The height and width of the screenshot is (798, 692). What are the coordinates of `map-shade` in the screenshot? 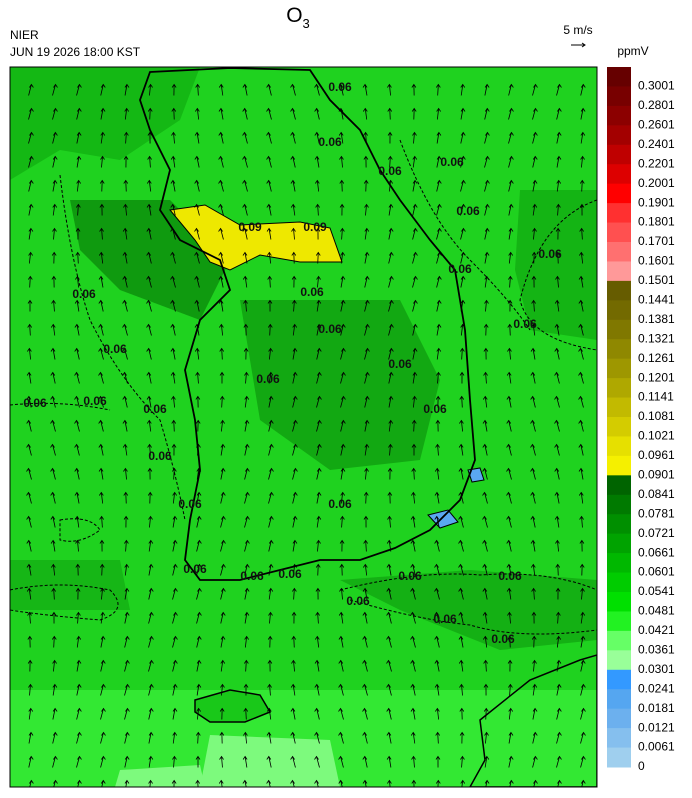 It's located at (303, 738).